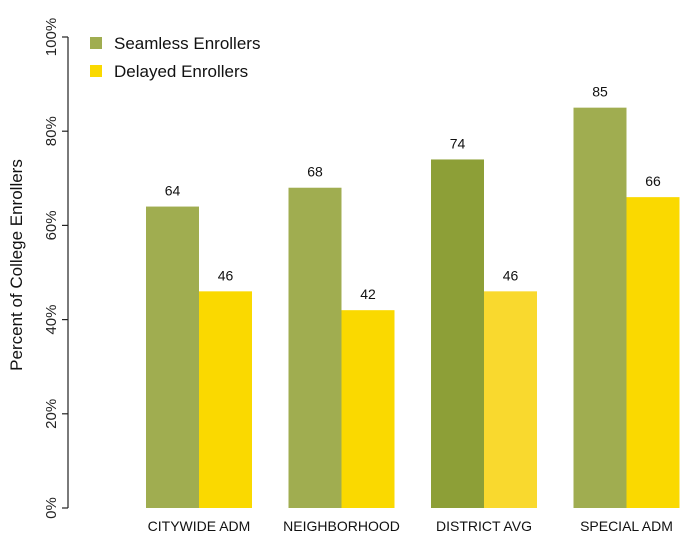 This screenshot has height=536, width=696. Describe the element at coordinates (458, 143) in the screenshot. I see `bar-value-label: 74` at that location.